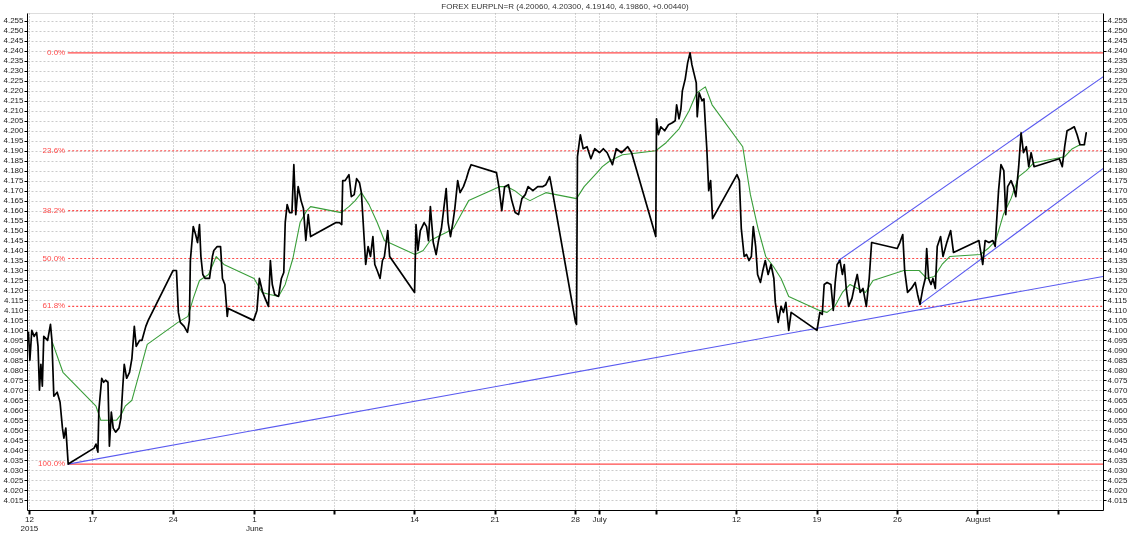  What do you see at coordinates (14, 191) in the screenshot?
I see `y-tick-label: 4.170` at bounding box center [14, 191].